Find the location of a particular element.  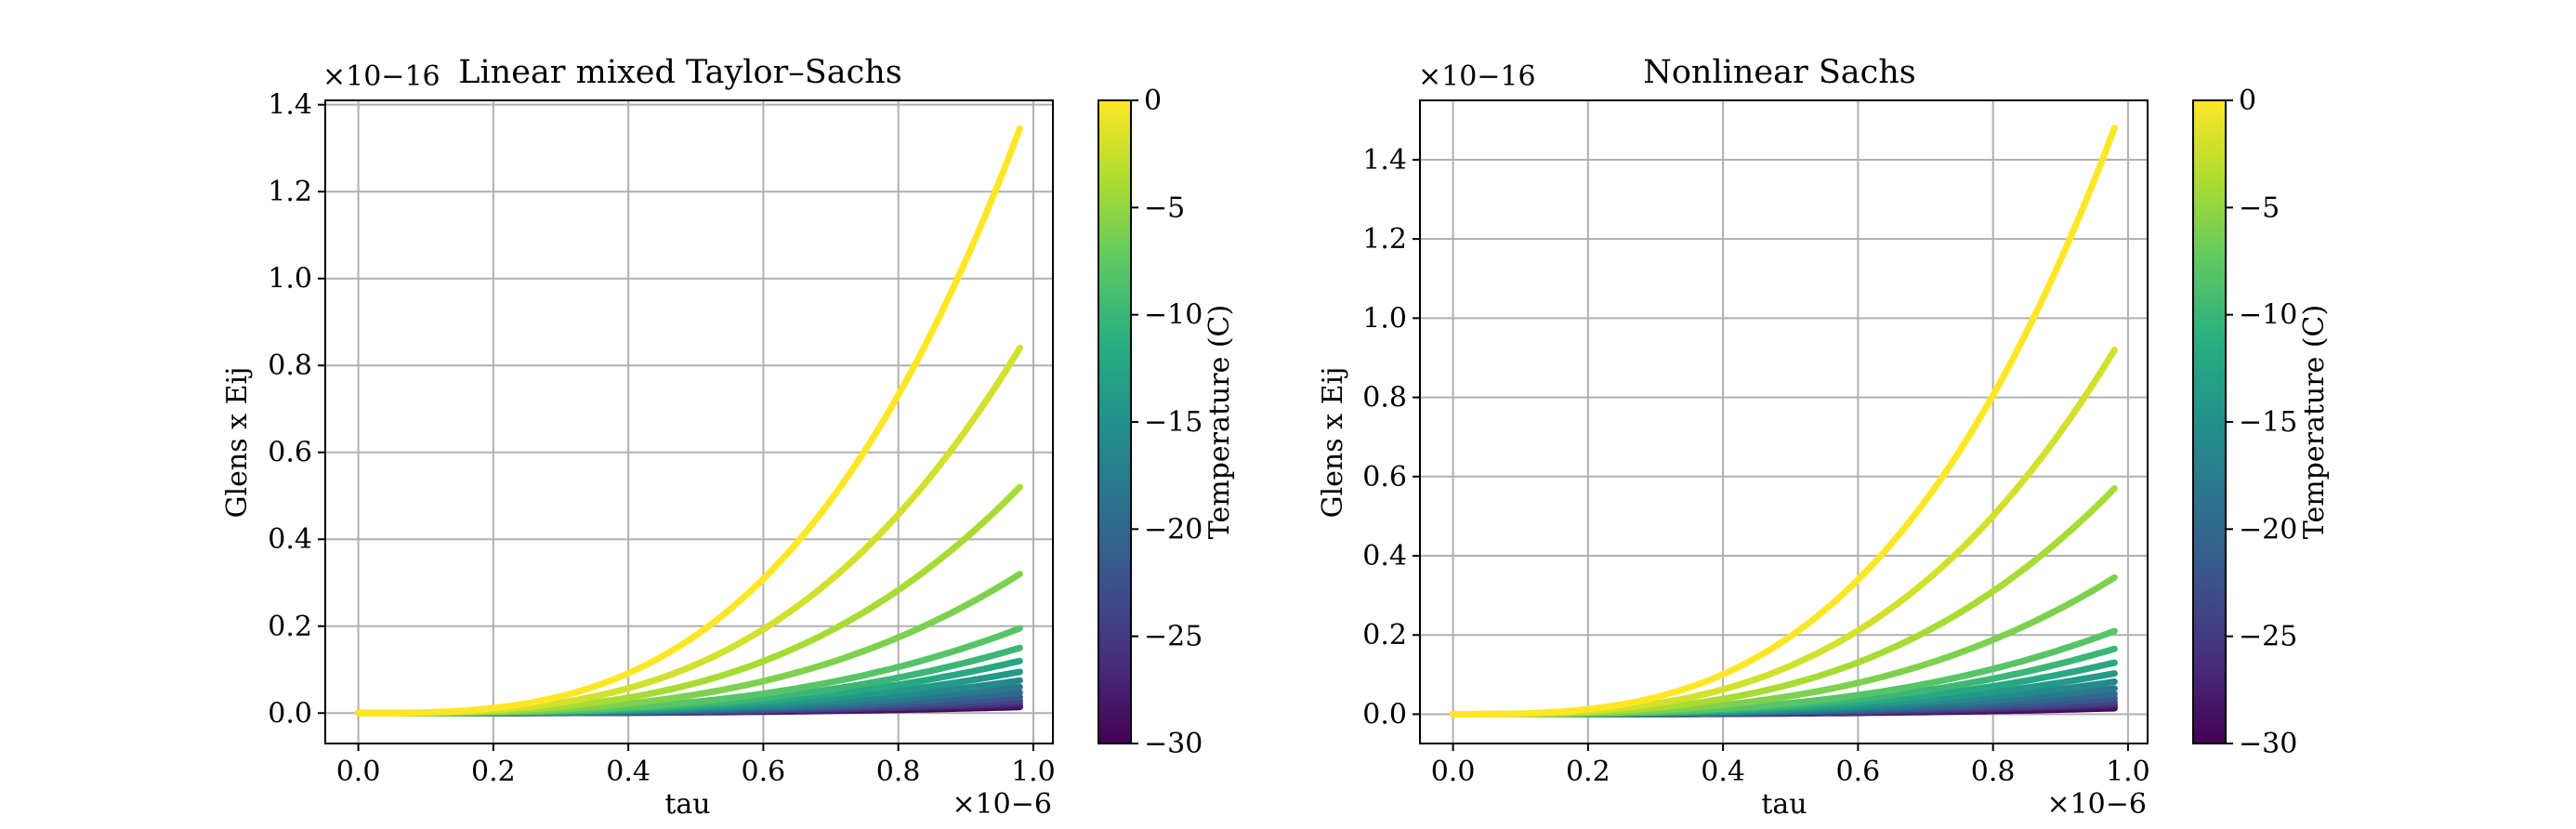

chart-title: Linear mixed Taylor–Sachs is located at coordinates (680, 72).